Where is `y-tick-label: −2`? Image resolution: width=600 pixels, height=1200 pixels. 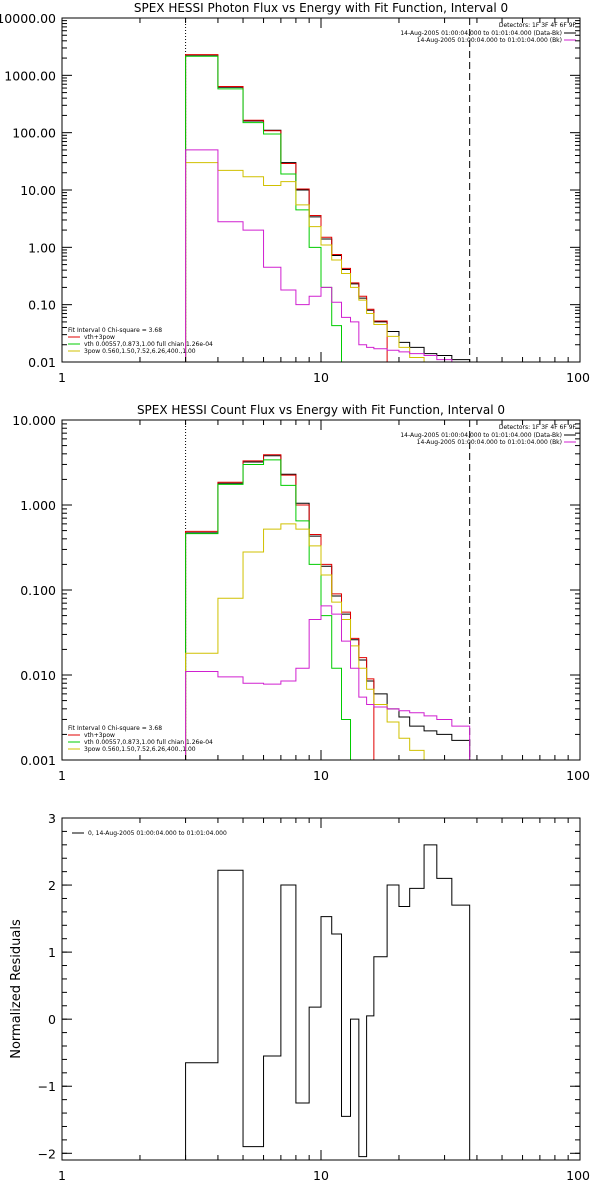
y-tick-label: −2 is located at coordinates (47, 1153).